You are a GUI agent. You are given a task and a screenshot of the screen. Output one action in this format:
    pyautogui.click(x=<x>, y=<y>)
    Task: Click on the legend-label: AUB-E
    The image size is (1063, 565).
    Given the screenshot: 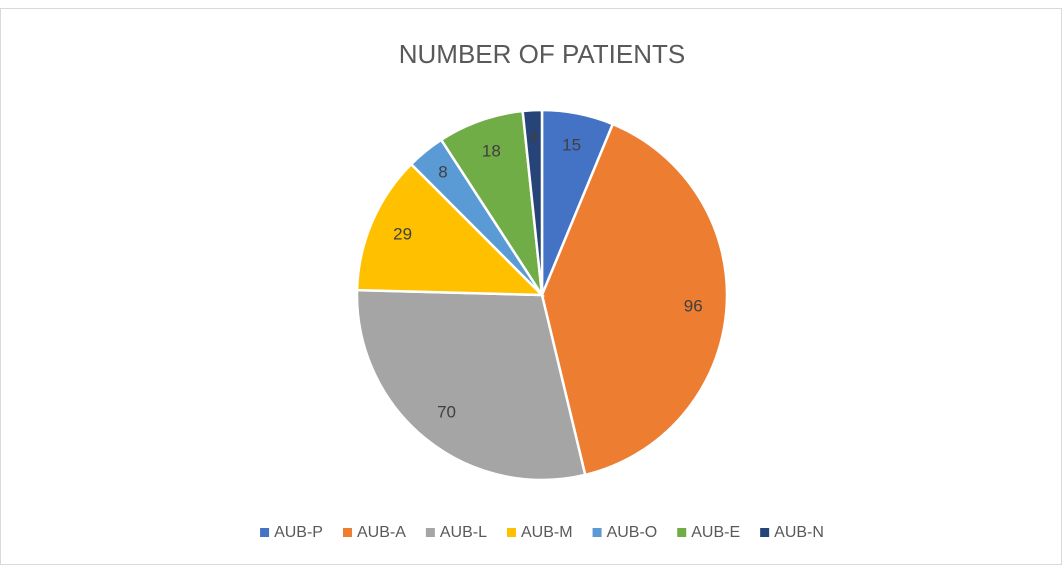 What is the action you would take?
    pyautogui.click(x=715, y=532)
    